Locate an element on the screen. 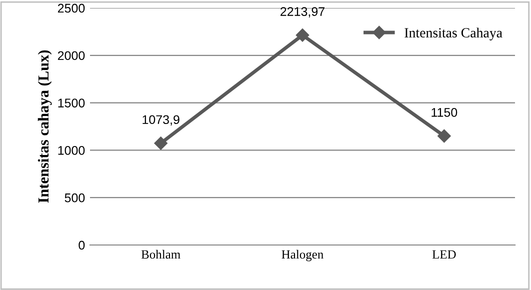 The width and height of the screenshot is (531, 290). y-tick-label: 1500 is located at coordinates (71, 103).